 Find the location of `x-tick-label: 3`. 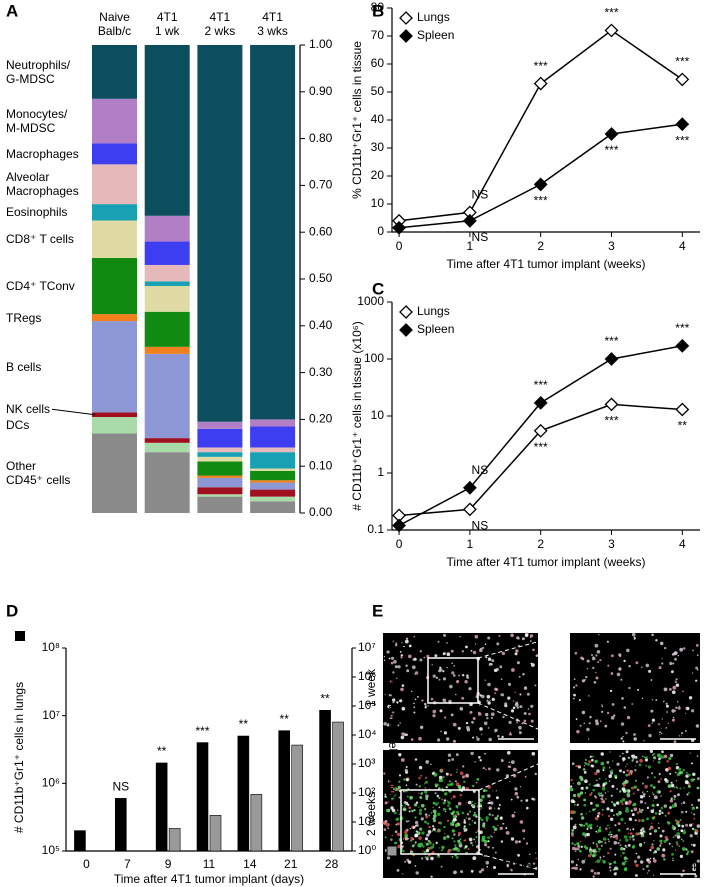

x-tick-label: 3 is located at coordinates (611, 246).